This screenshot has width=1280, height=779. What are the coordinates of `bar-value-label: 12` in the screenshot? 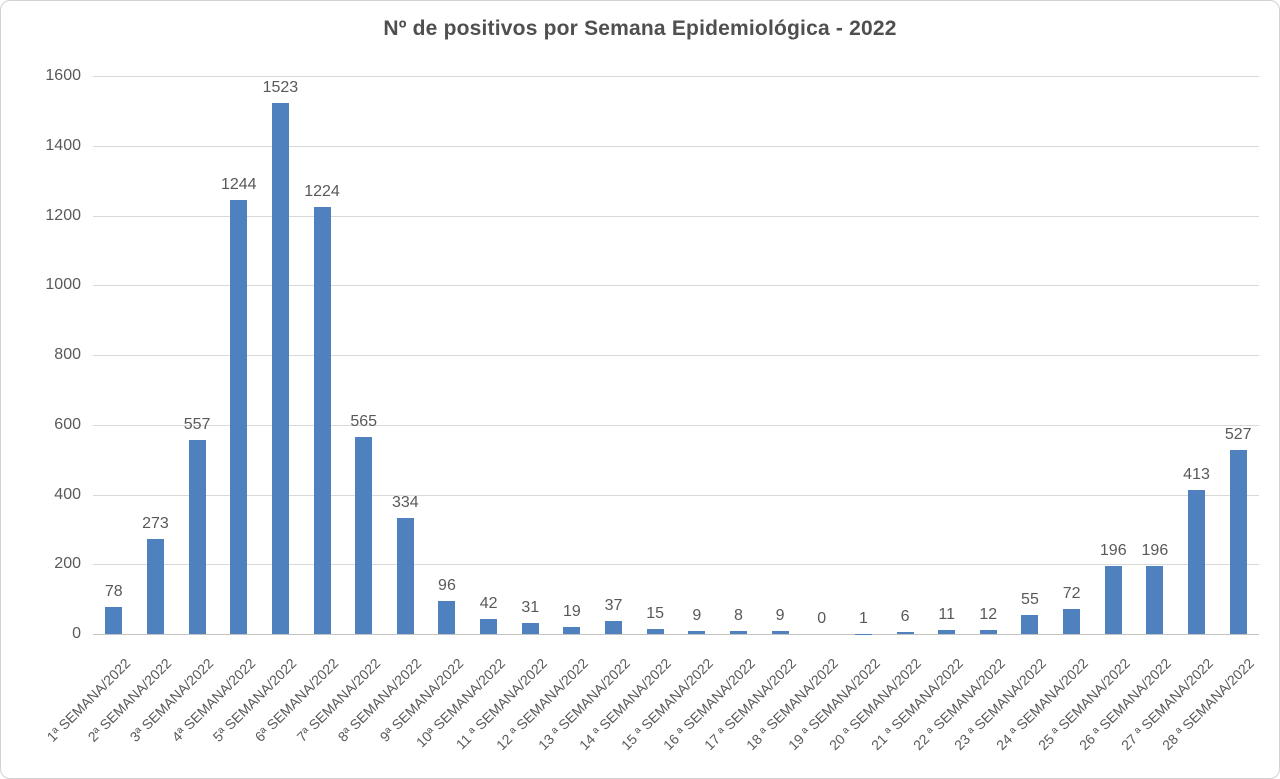 It's located at (988, 614).